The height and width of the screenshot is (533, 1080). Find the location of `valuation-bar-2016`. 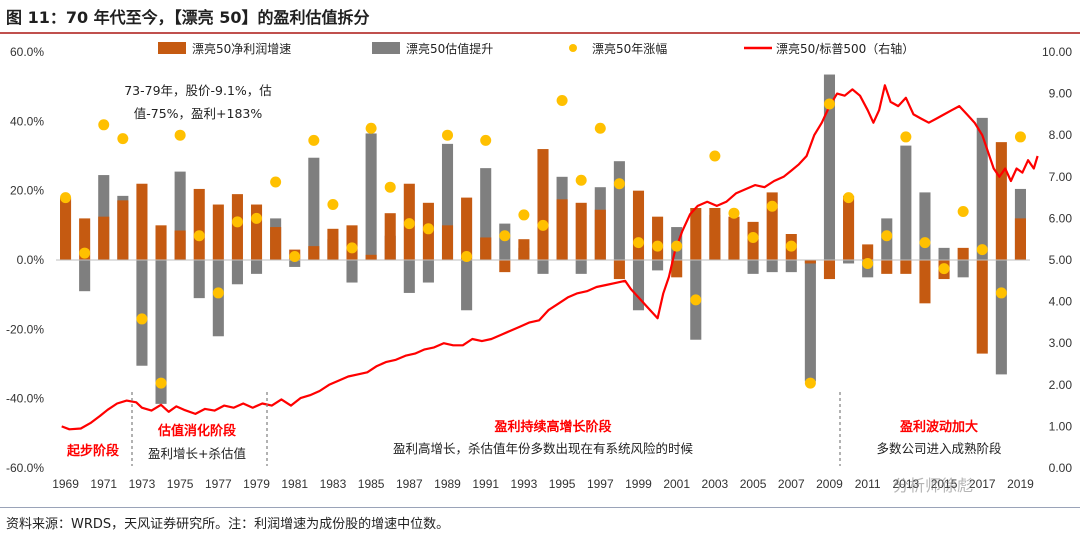

valuation-bar-2016 is located at coordinates (963, 269).